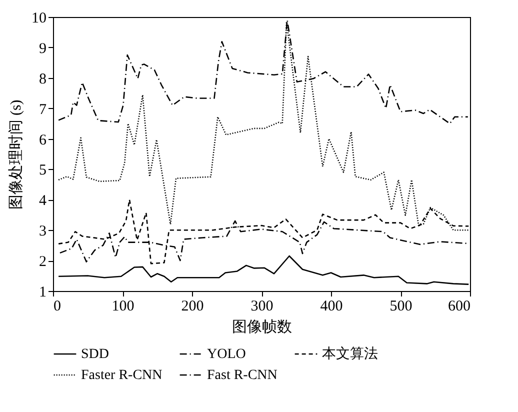 The width and height of the screenshot is (518, 412). What do you see at coordinates (16, 155) in the screenshot?
I see `y-axis-title: 图像处理时间 (s)` at bounding box center [16, 155].